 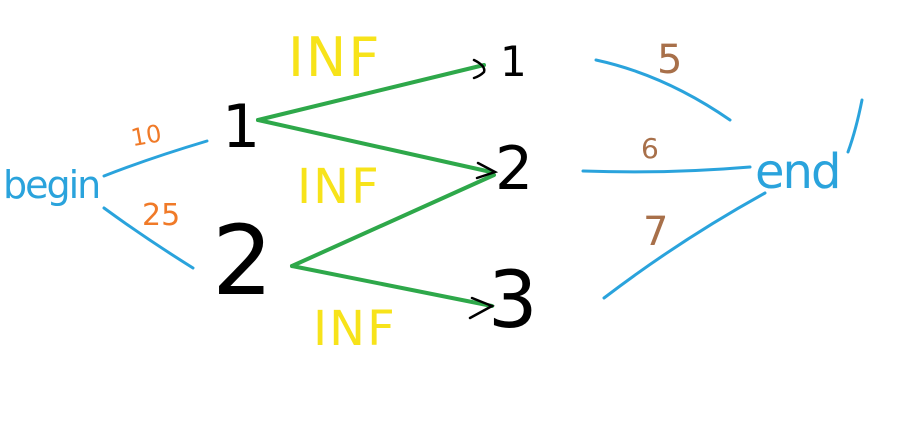 I want to click on source-node-label: begin, so click(x=51, y=185).